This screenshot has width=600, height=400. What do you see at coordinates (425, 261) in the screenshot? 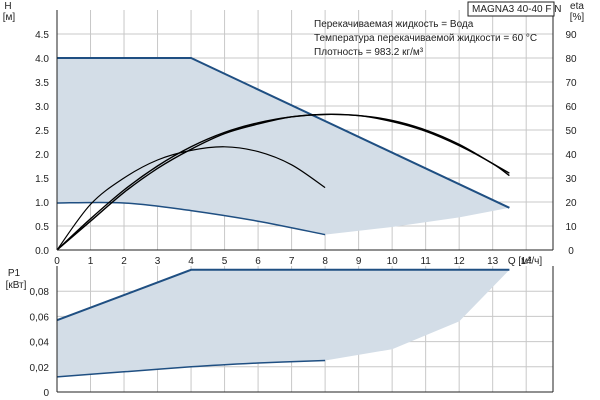
I see `x-tick-label: 11` at bounding box center [425, 261].